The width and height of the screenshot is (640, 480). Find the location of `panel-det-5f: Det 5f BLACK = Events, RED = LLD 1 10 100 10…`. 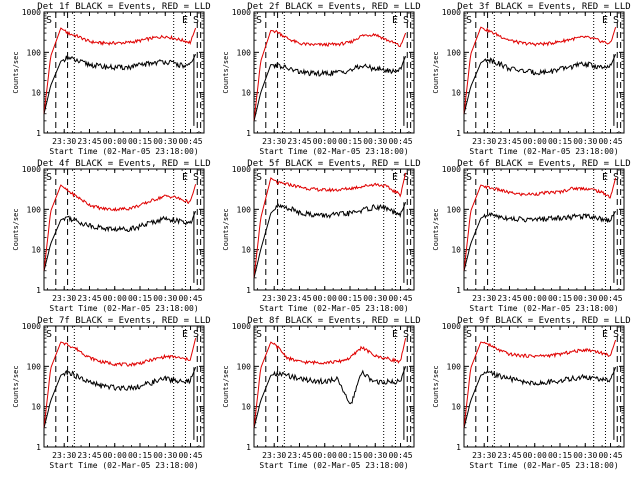

panel-det-5f: Det 5f BLACK = Events, RED = LLD 1 10 100 10… is located at coordinates (321, 236).